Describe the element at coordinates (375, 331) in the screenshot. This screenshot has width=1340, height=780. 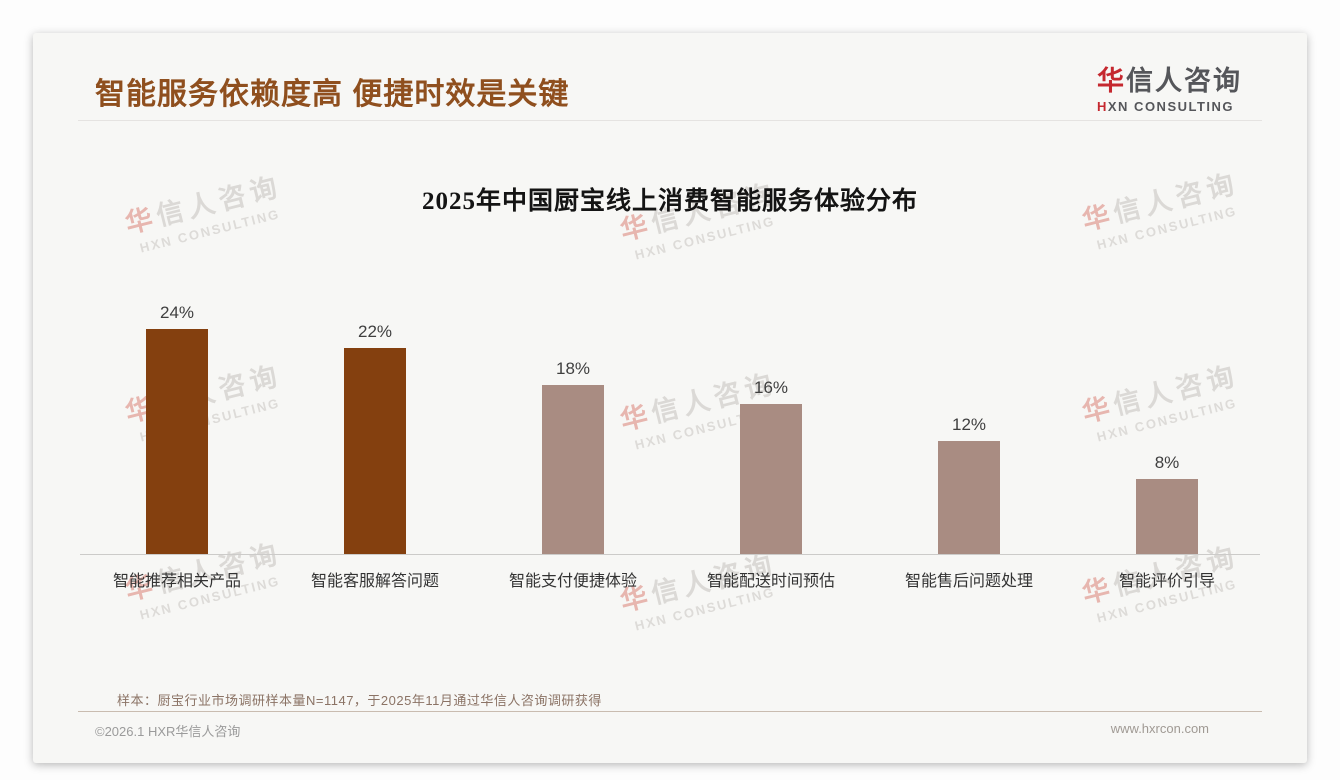
I see `bar-value-label: 22%` at that location.